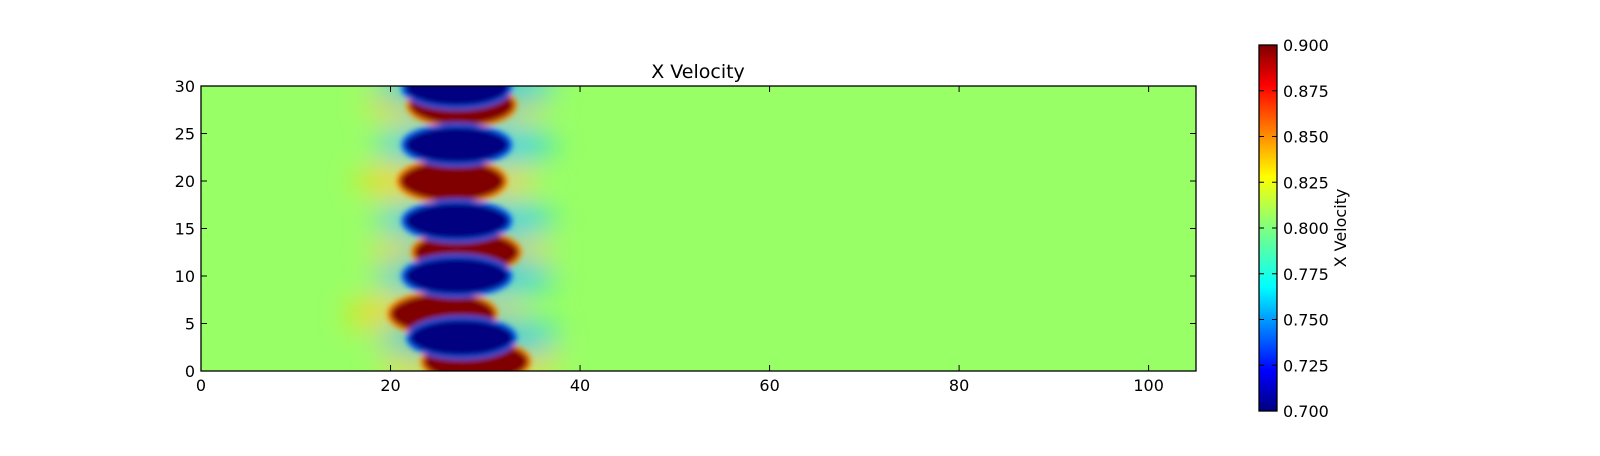 The image size is (1600, 456). Describe the element at coordinates (1148, 385) in the screenshot. I see `x-tick-label: 100` at that location.